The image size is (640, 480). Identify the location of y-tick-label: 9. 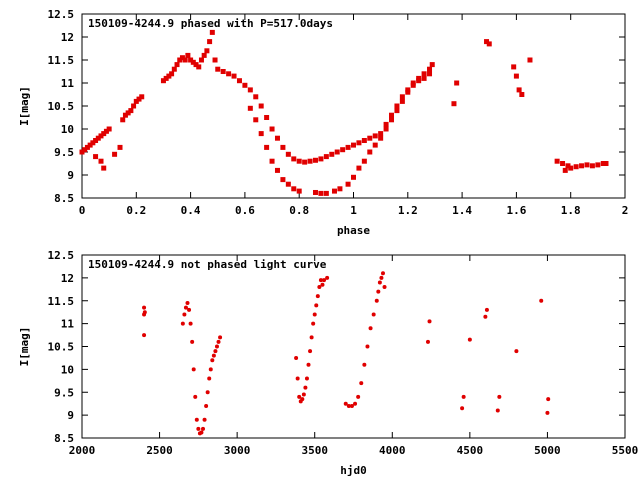
(70, 175).